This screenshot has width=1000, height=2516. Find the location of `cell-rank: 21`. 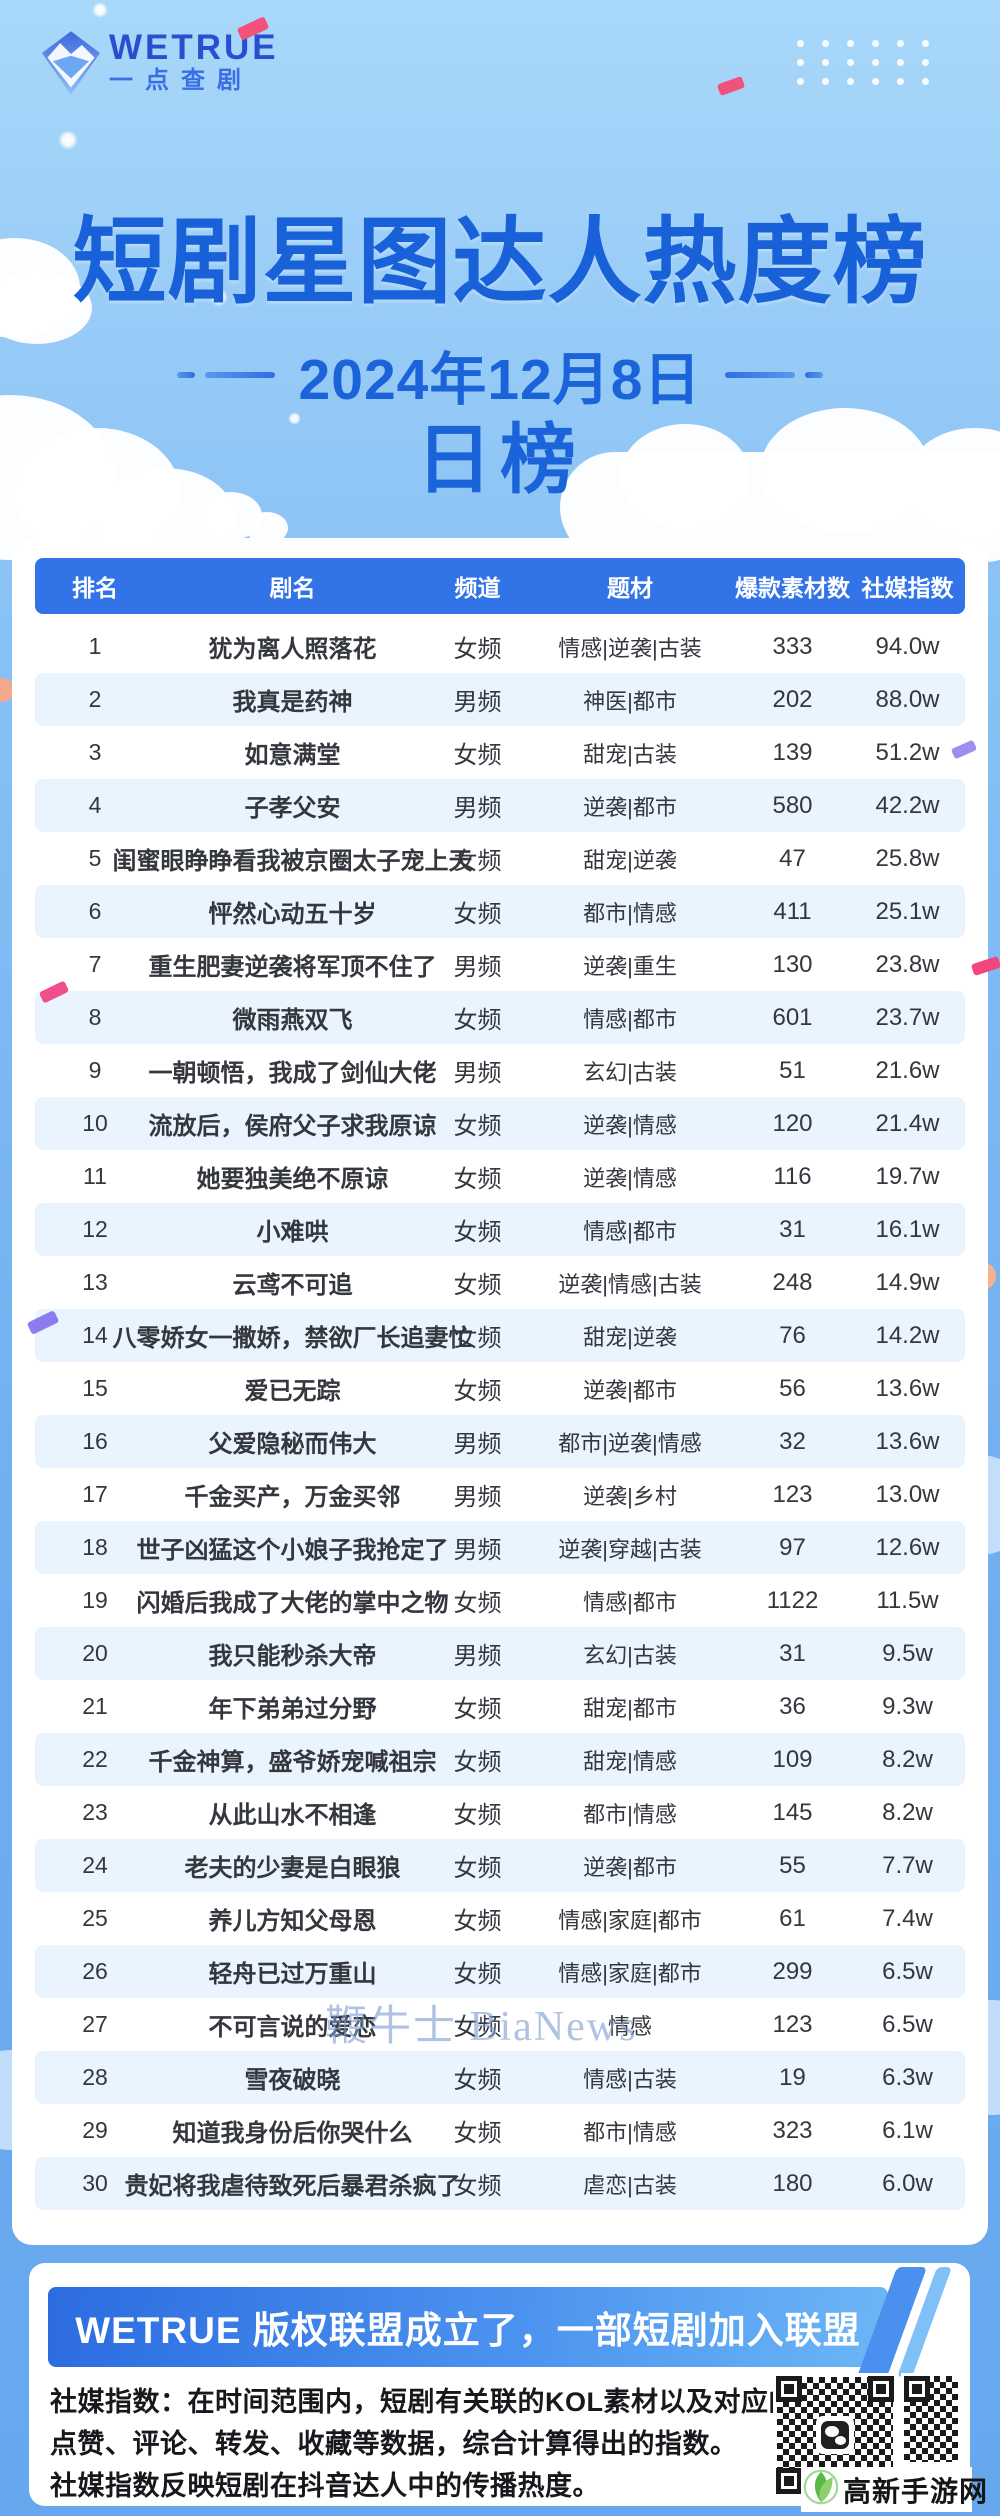

cell-rank: 21 is located at coordinates (95, 1706).